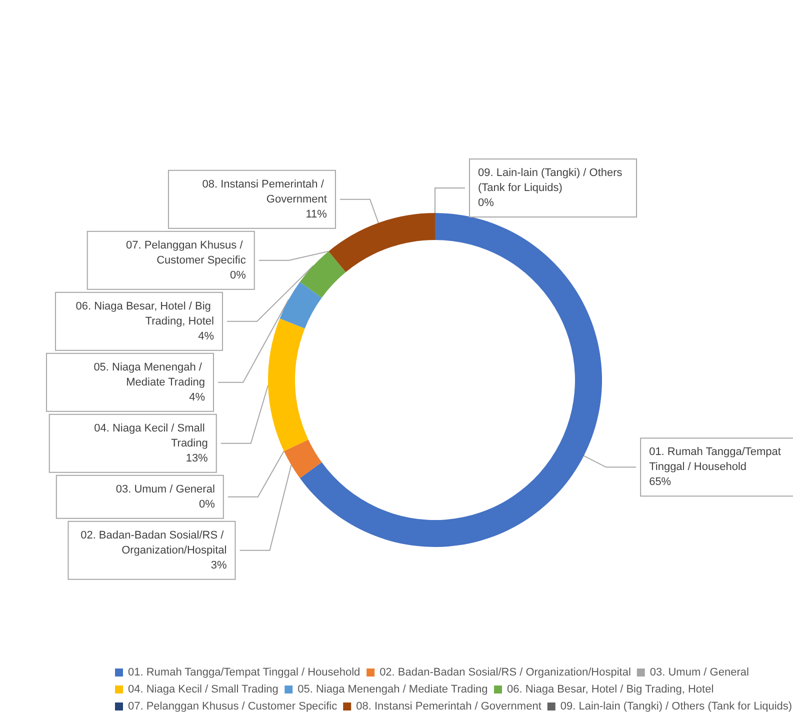  I want to click on legend-label: 07. Pelanggan Khusus / Customer Specific, so click(233, 706).